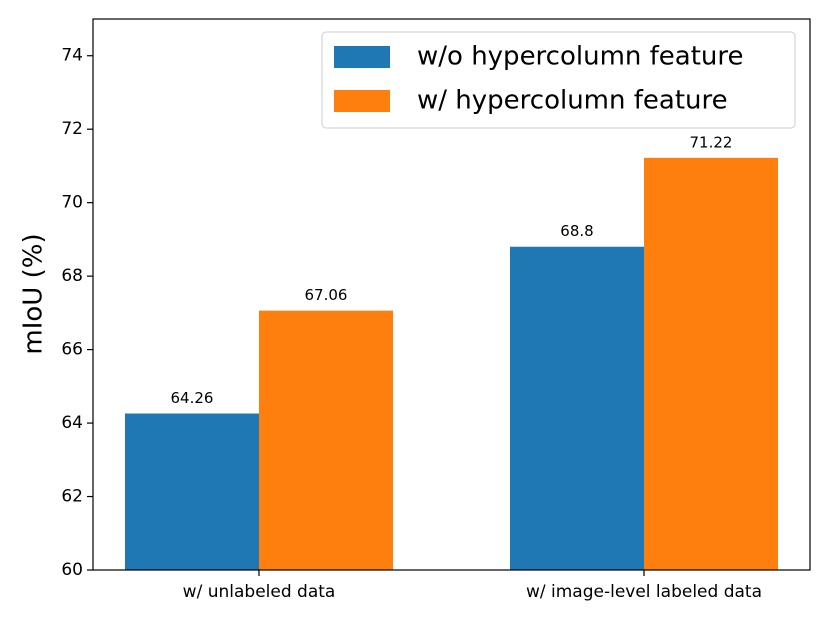 The height and width of the screenshot is (617, 830). I want to click on legend-label: w/ hypercolumn feature, so click(572, 101).